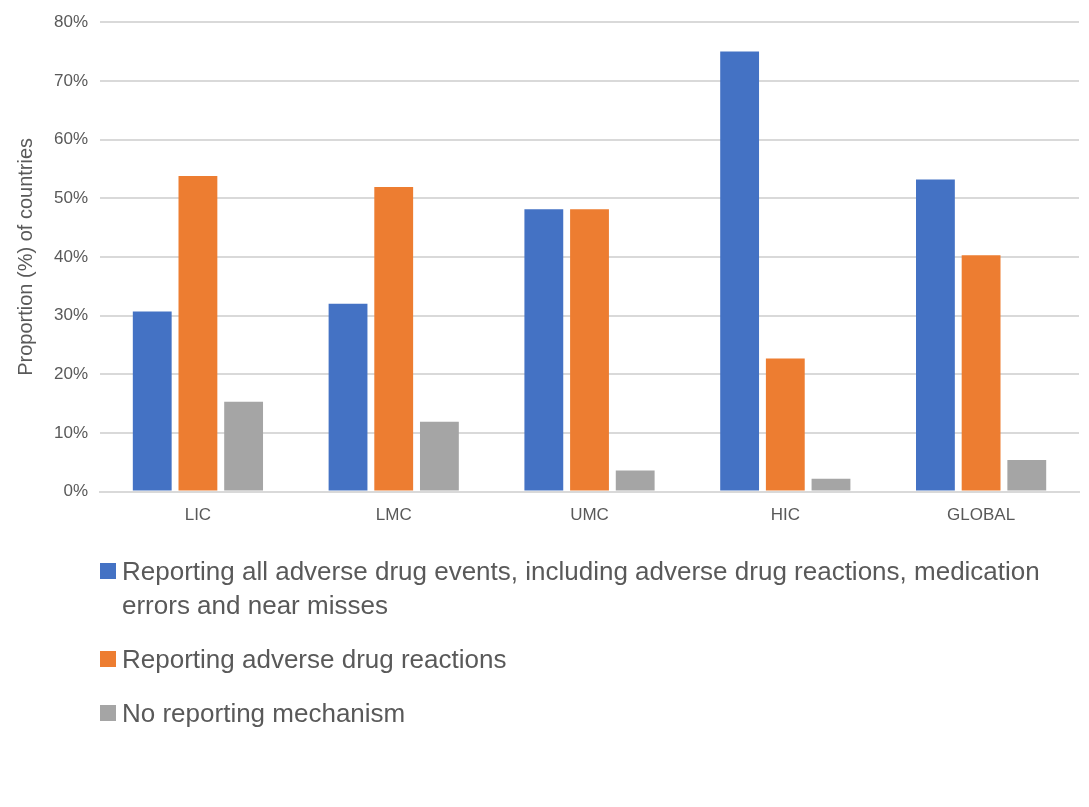 This screenshot has width=1089, height=807. What do you see at coordinates (71, 197) in the screenshot?
I see `y-tick-label: 50%` at bounding box center [71, 197].